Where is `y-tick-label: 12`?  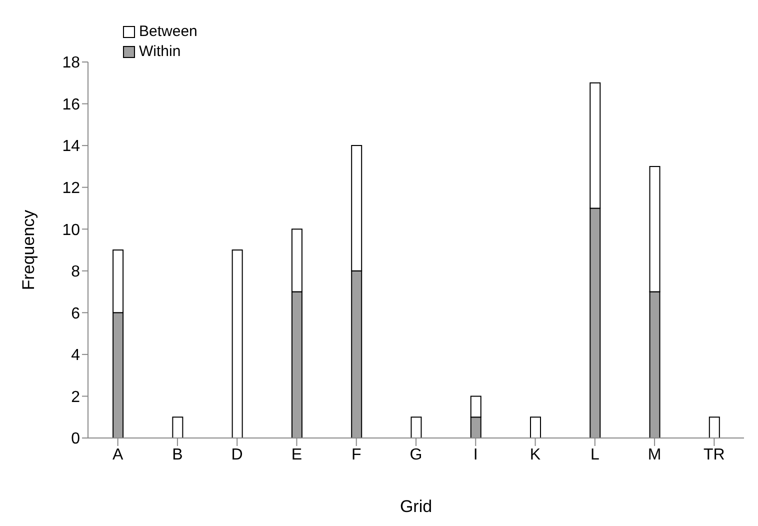 y-tick-label: 12 is located at coordinates (71, 189).